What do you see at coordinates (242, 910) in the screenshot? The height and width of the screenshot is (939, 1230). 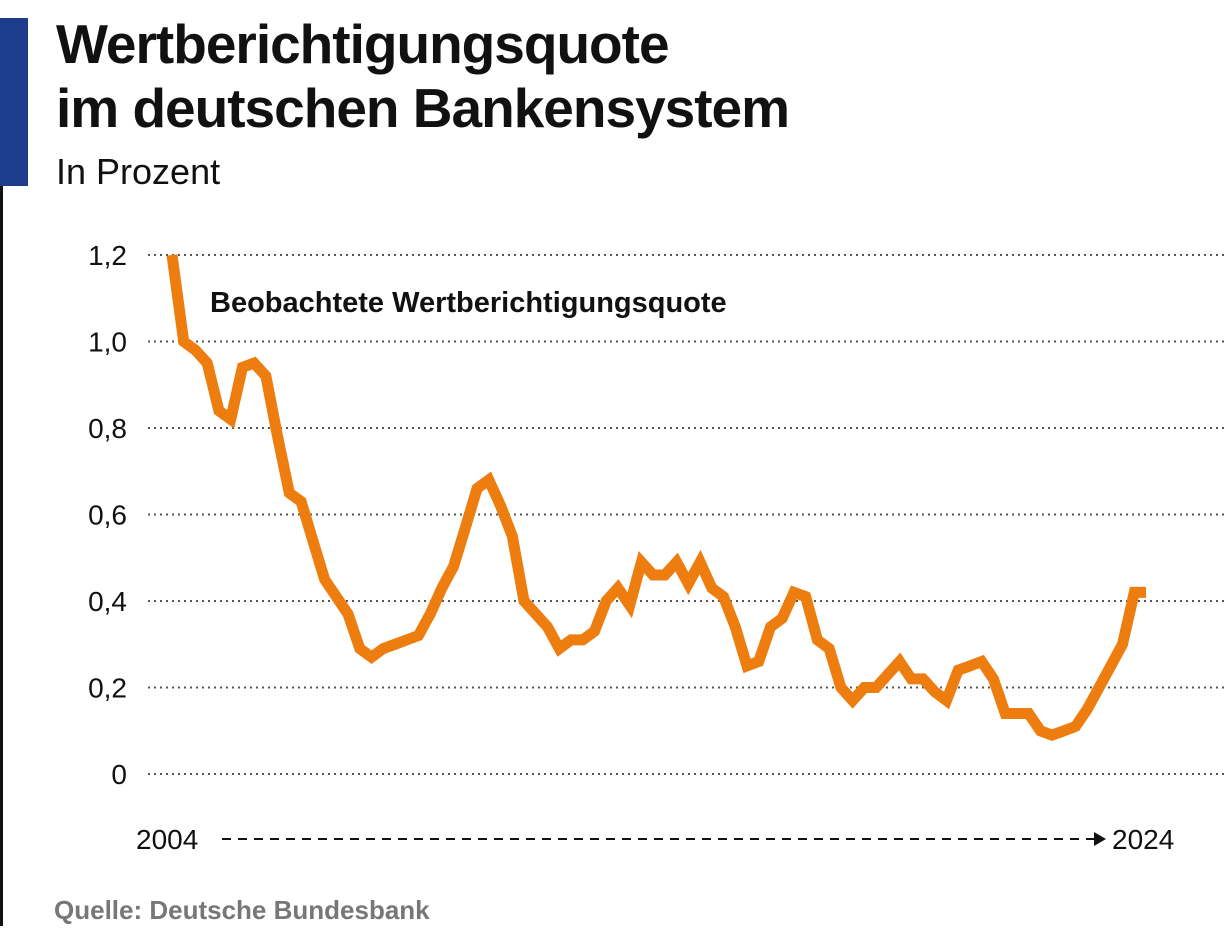 I see `source-note: Quelle: Deutsche Bundesbank` at bounding box center [242, 910].